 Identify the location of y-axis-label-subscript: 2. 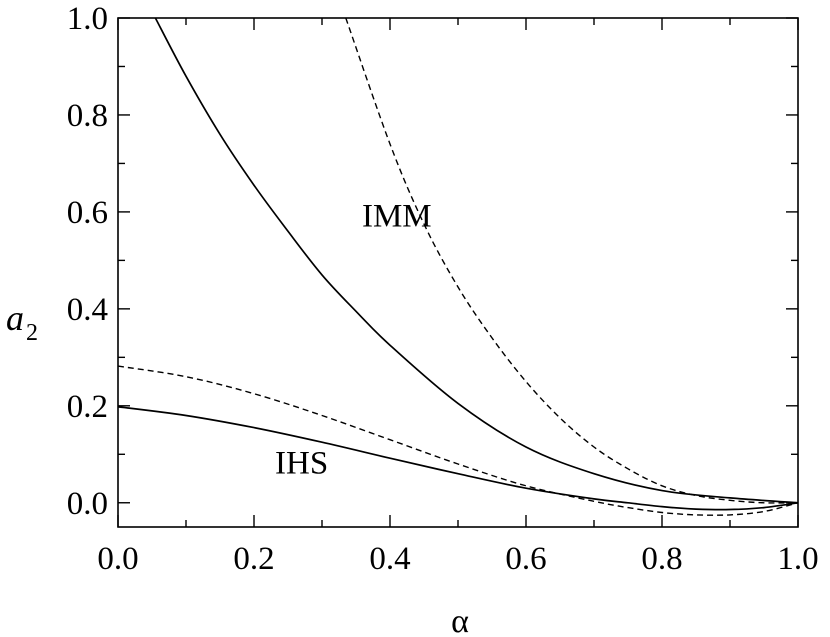
(32, 333).